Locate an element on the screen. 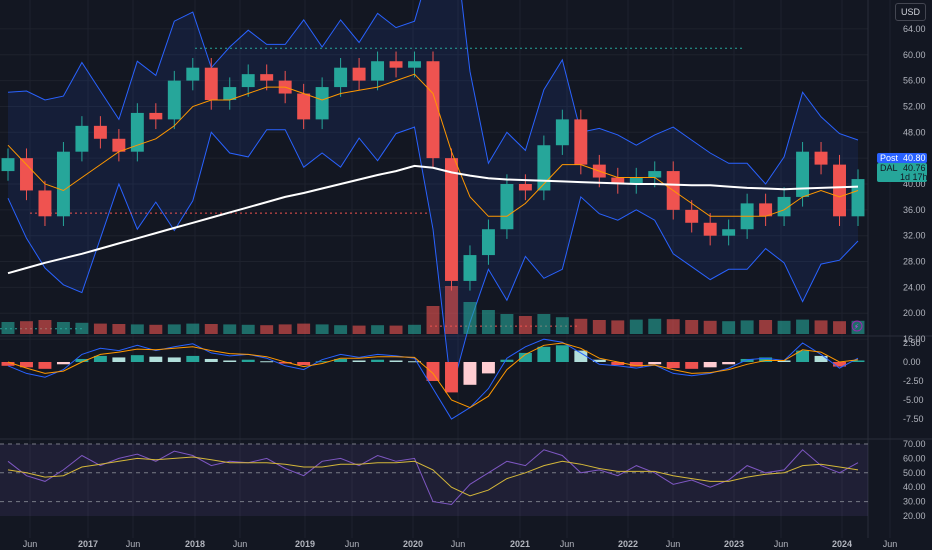 The width and height of the screenshot is (932, 550). time-tick-label: 2023 is located at coordinates (734, 544).